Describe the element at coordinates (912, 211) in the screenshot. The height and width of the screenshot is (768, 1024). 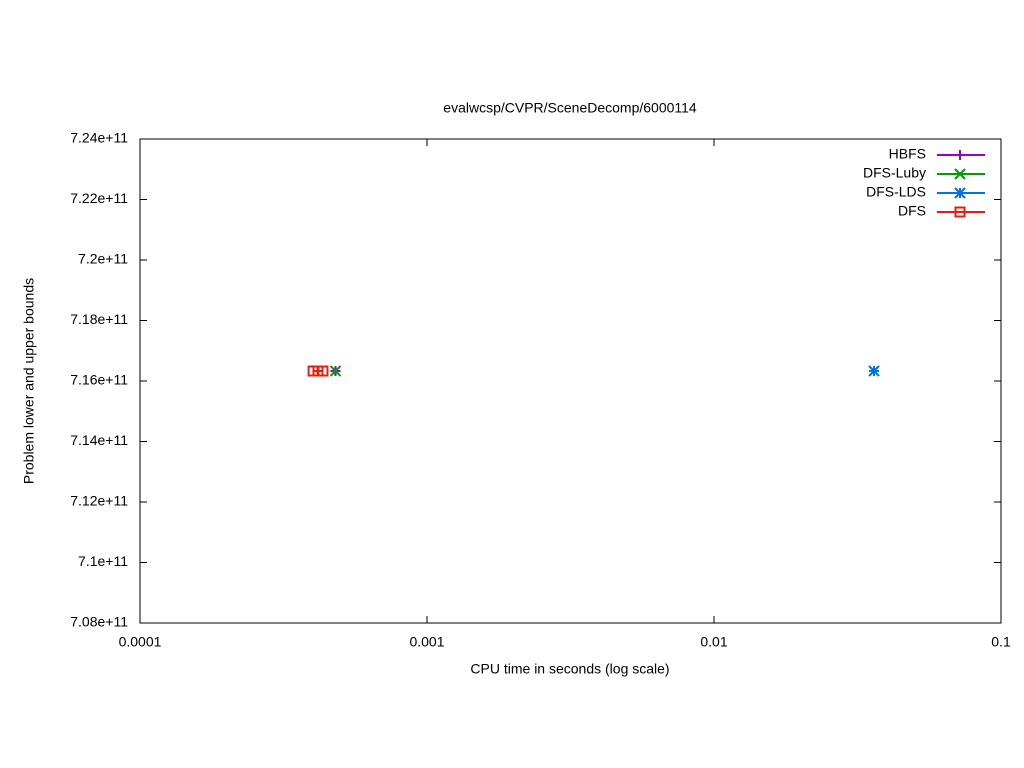
I see `legend-label: DFS` at that location.